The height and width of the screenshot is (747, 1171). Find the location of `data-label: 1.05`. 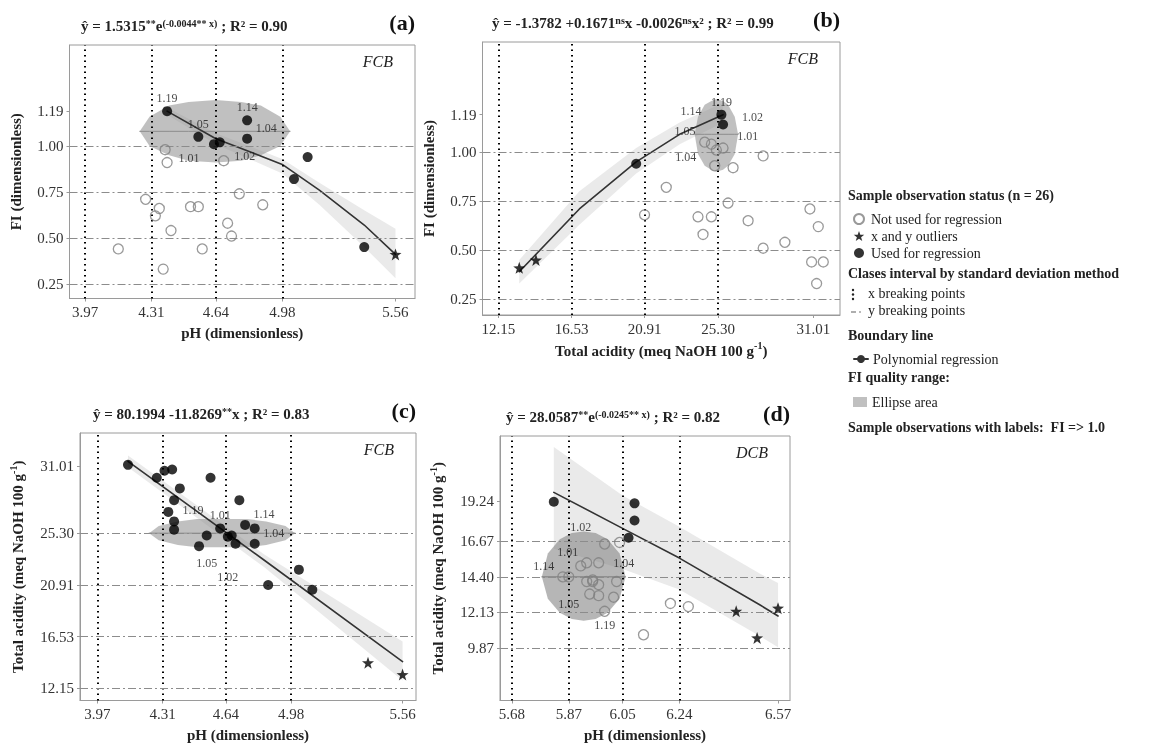

data-label: 1.05 is located at coordinates (198, 123).